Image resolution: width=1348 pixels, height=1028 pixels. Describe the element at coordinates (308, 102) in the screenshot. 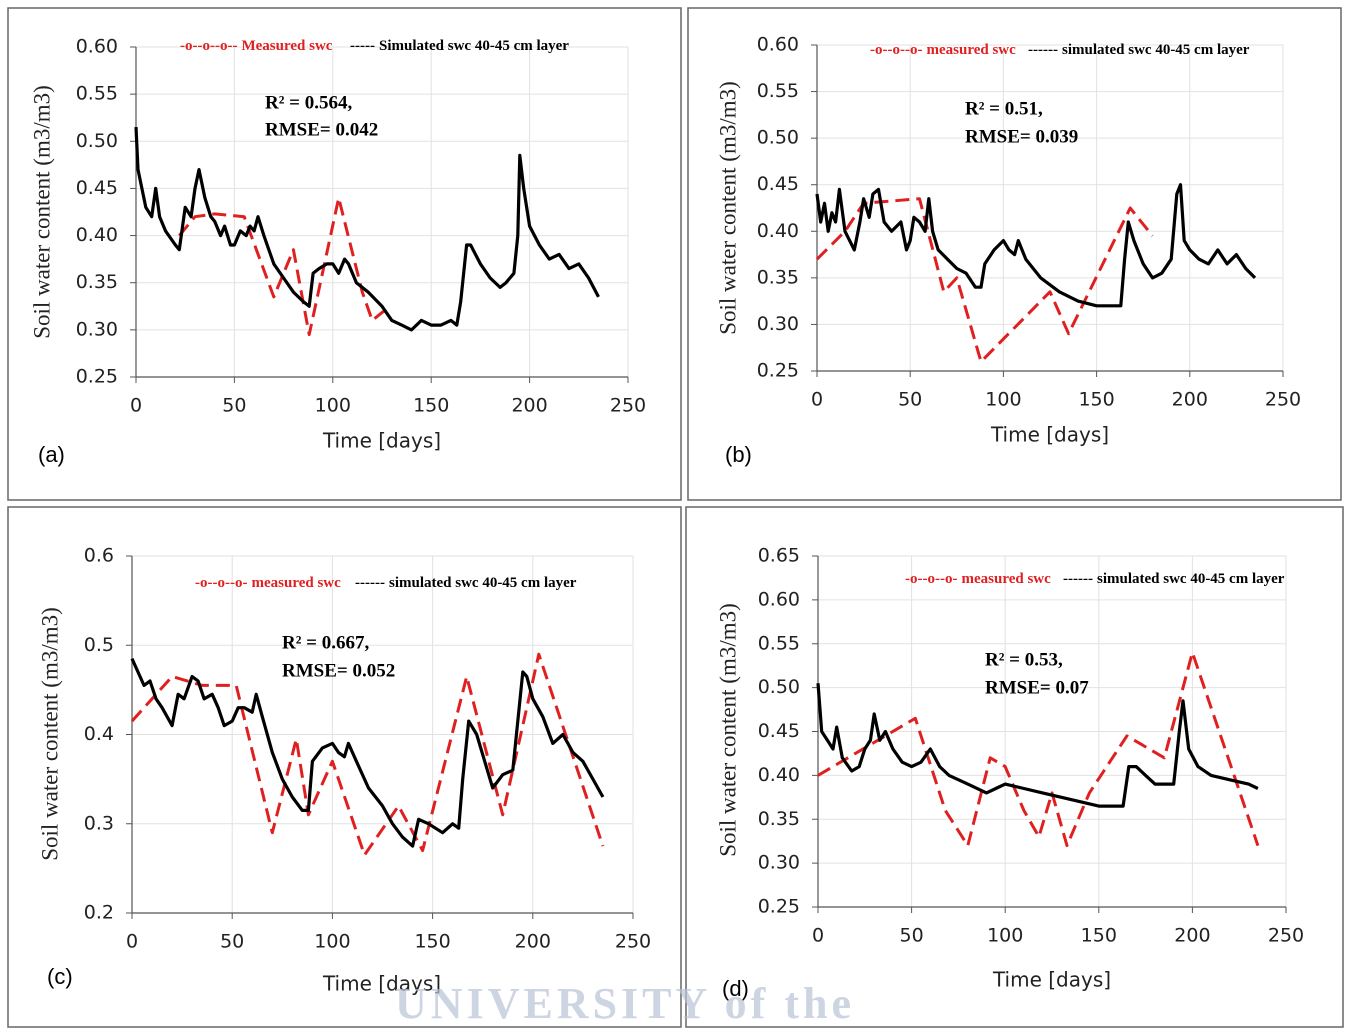

I see `annotation: R² = 0.564,` at that location.